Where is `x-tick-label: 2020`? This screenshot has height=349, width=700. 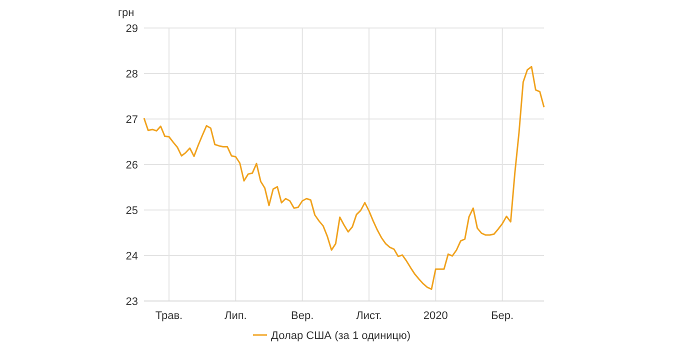 x-tick-label: 2020 is located at coordinates (435, 316).